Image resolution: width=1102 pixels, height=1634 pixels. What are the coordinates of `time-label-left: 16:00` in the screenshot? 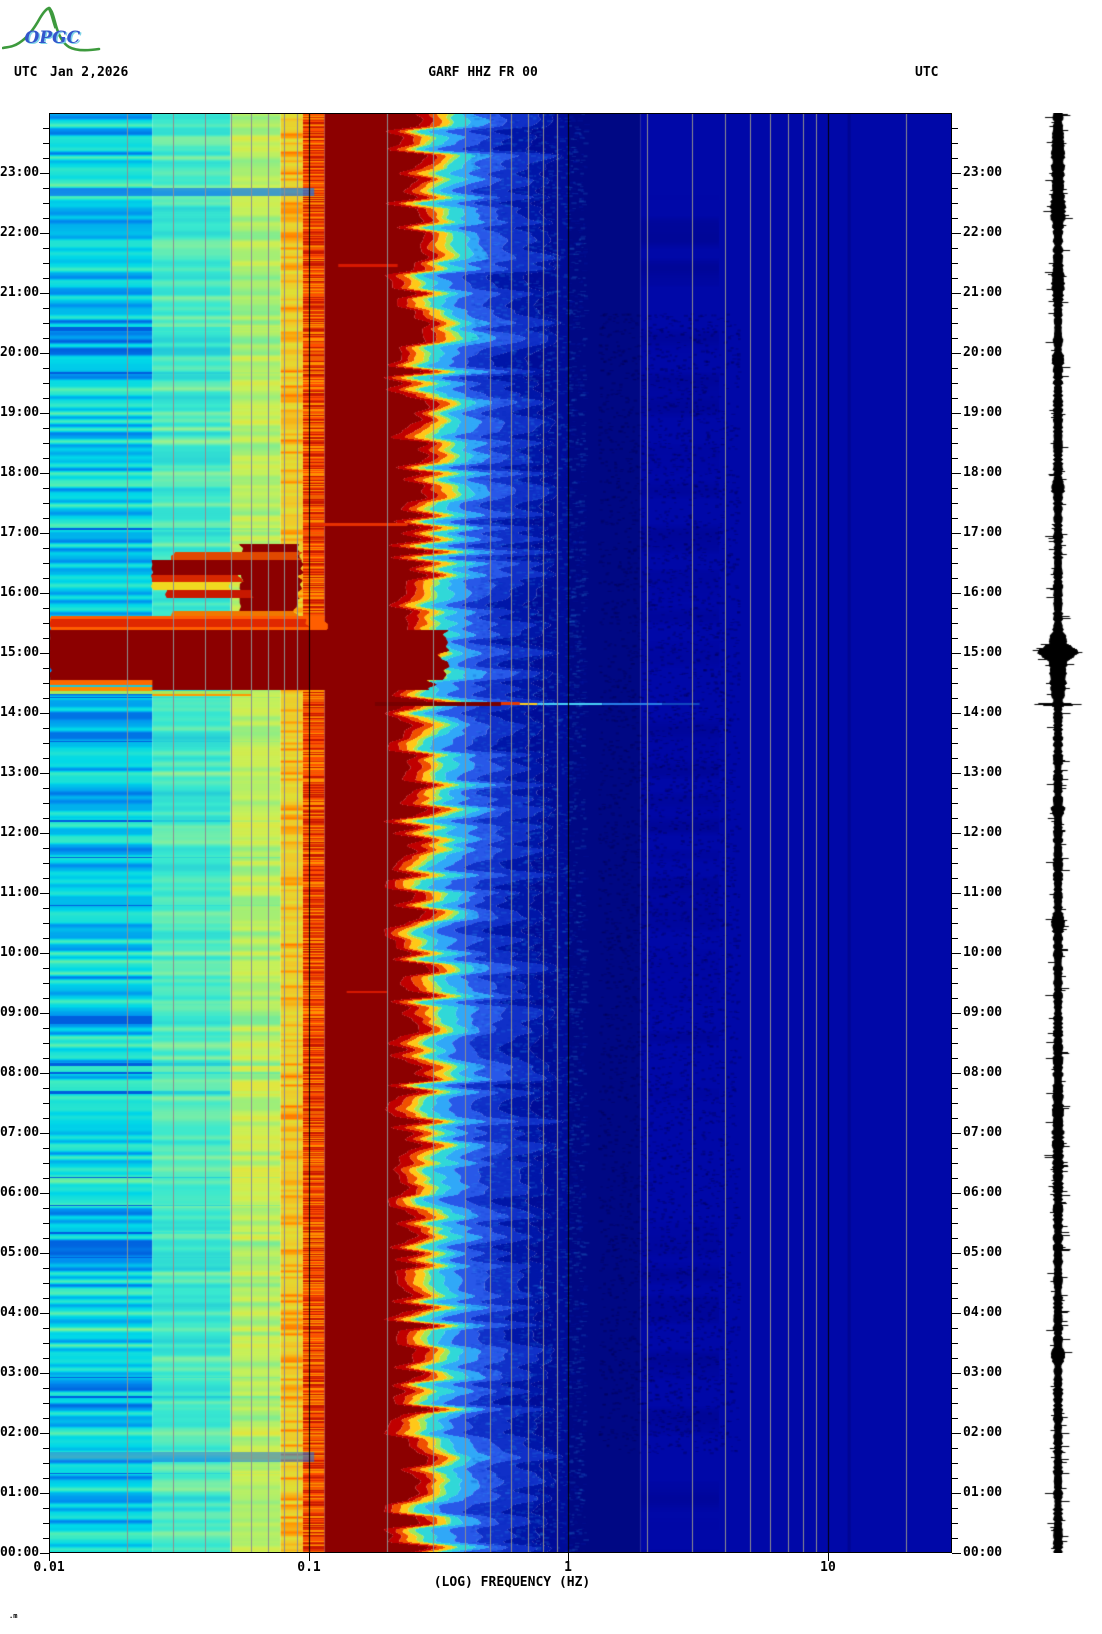 It's located at (20, 592).